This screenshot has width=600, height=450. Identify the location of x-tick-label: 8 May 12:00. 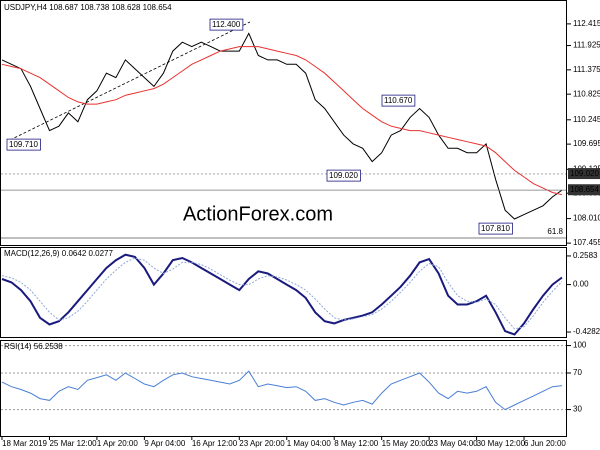
(356, 443).